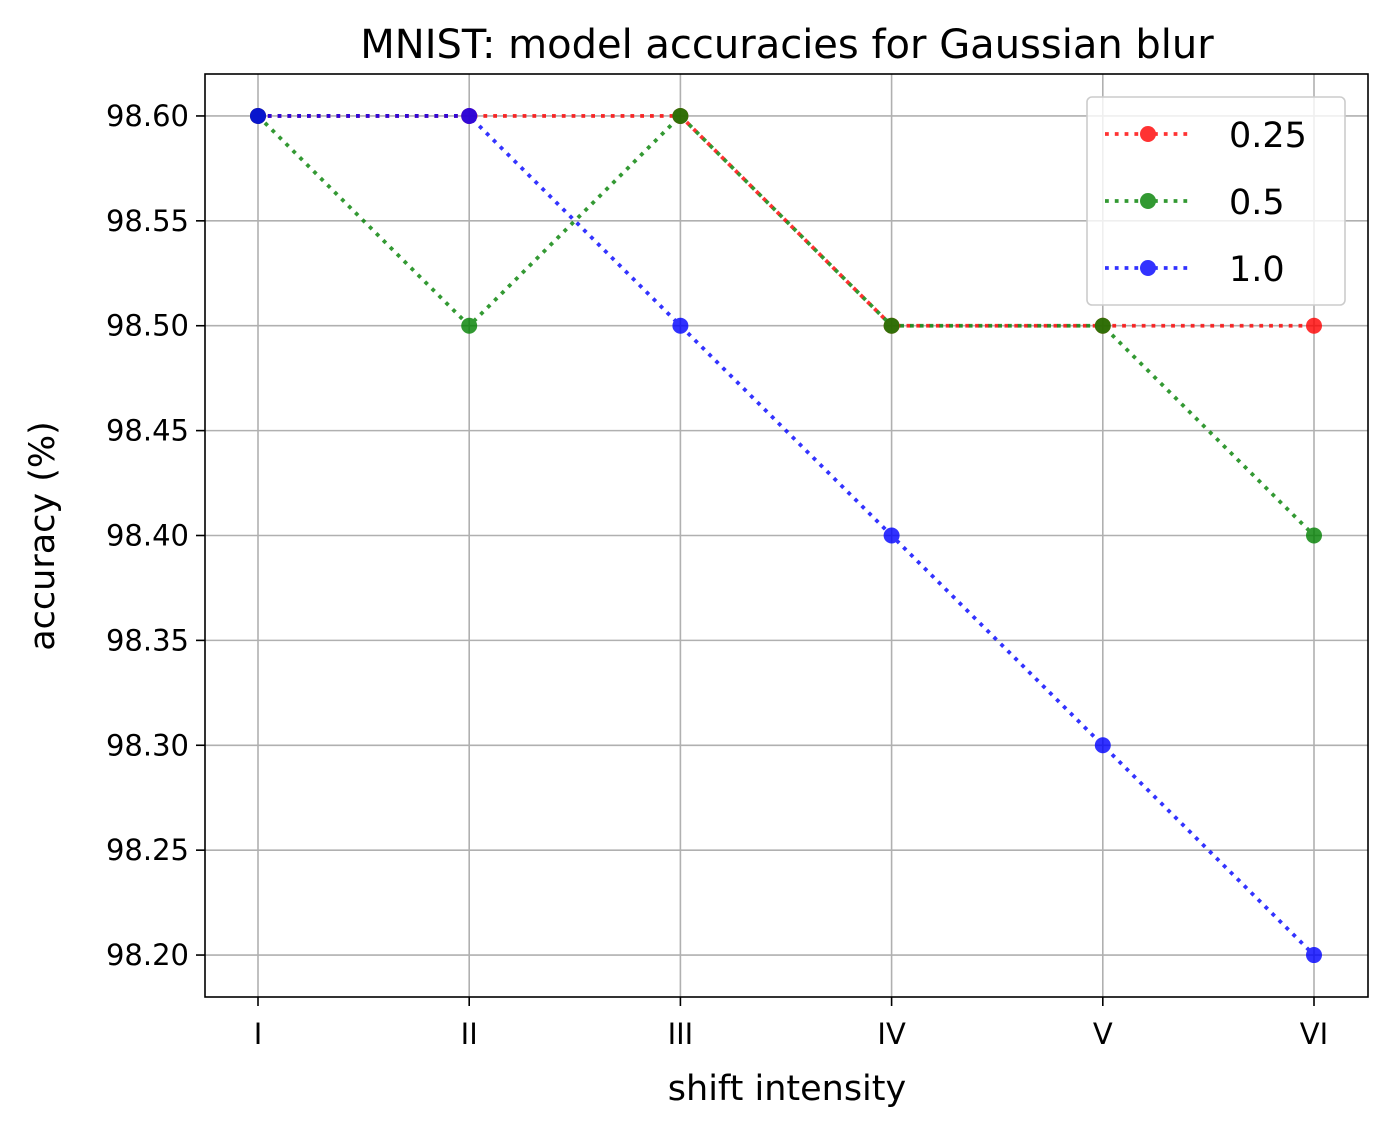 Image resolution: width=1387 pixels, height=1130 pixels. I want to click on series-line, so click(786, 221).